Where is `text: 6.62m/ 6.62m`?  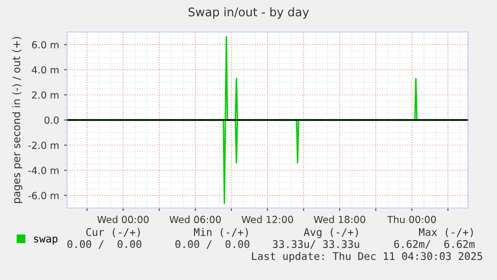
text: 6.62m/ 6.62m is located at coordinates (434, 244).